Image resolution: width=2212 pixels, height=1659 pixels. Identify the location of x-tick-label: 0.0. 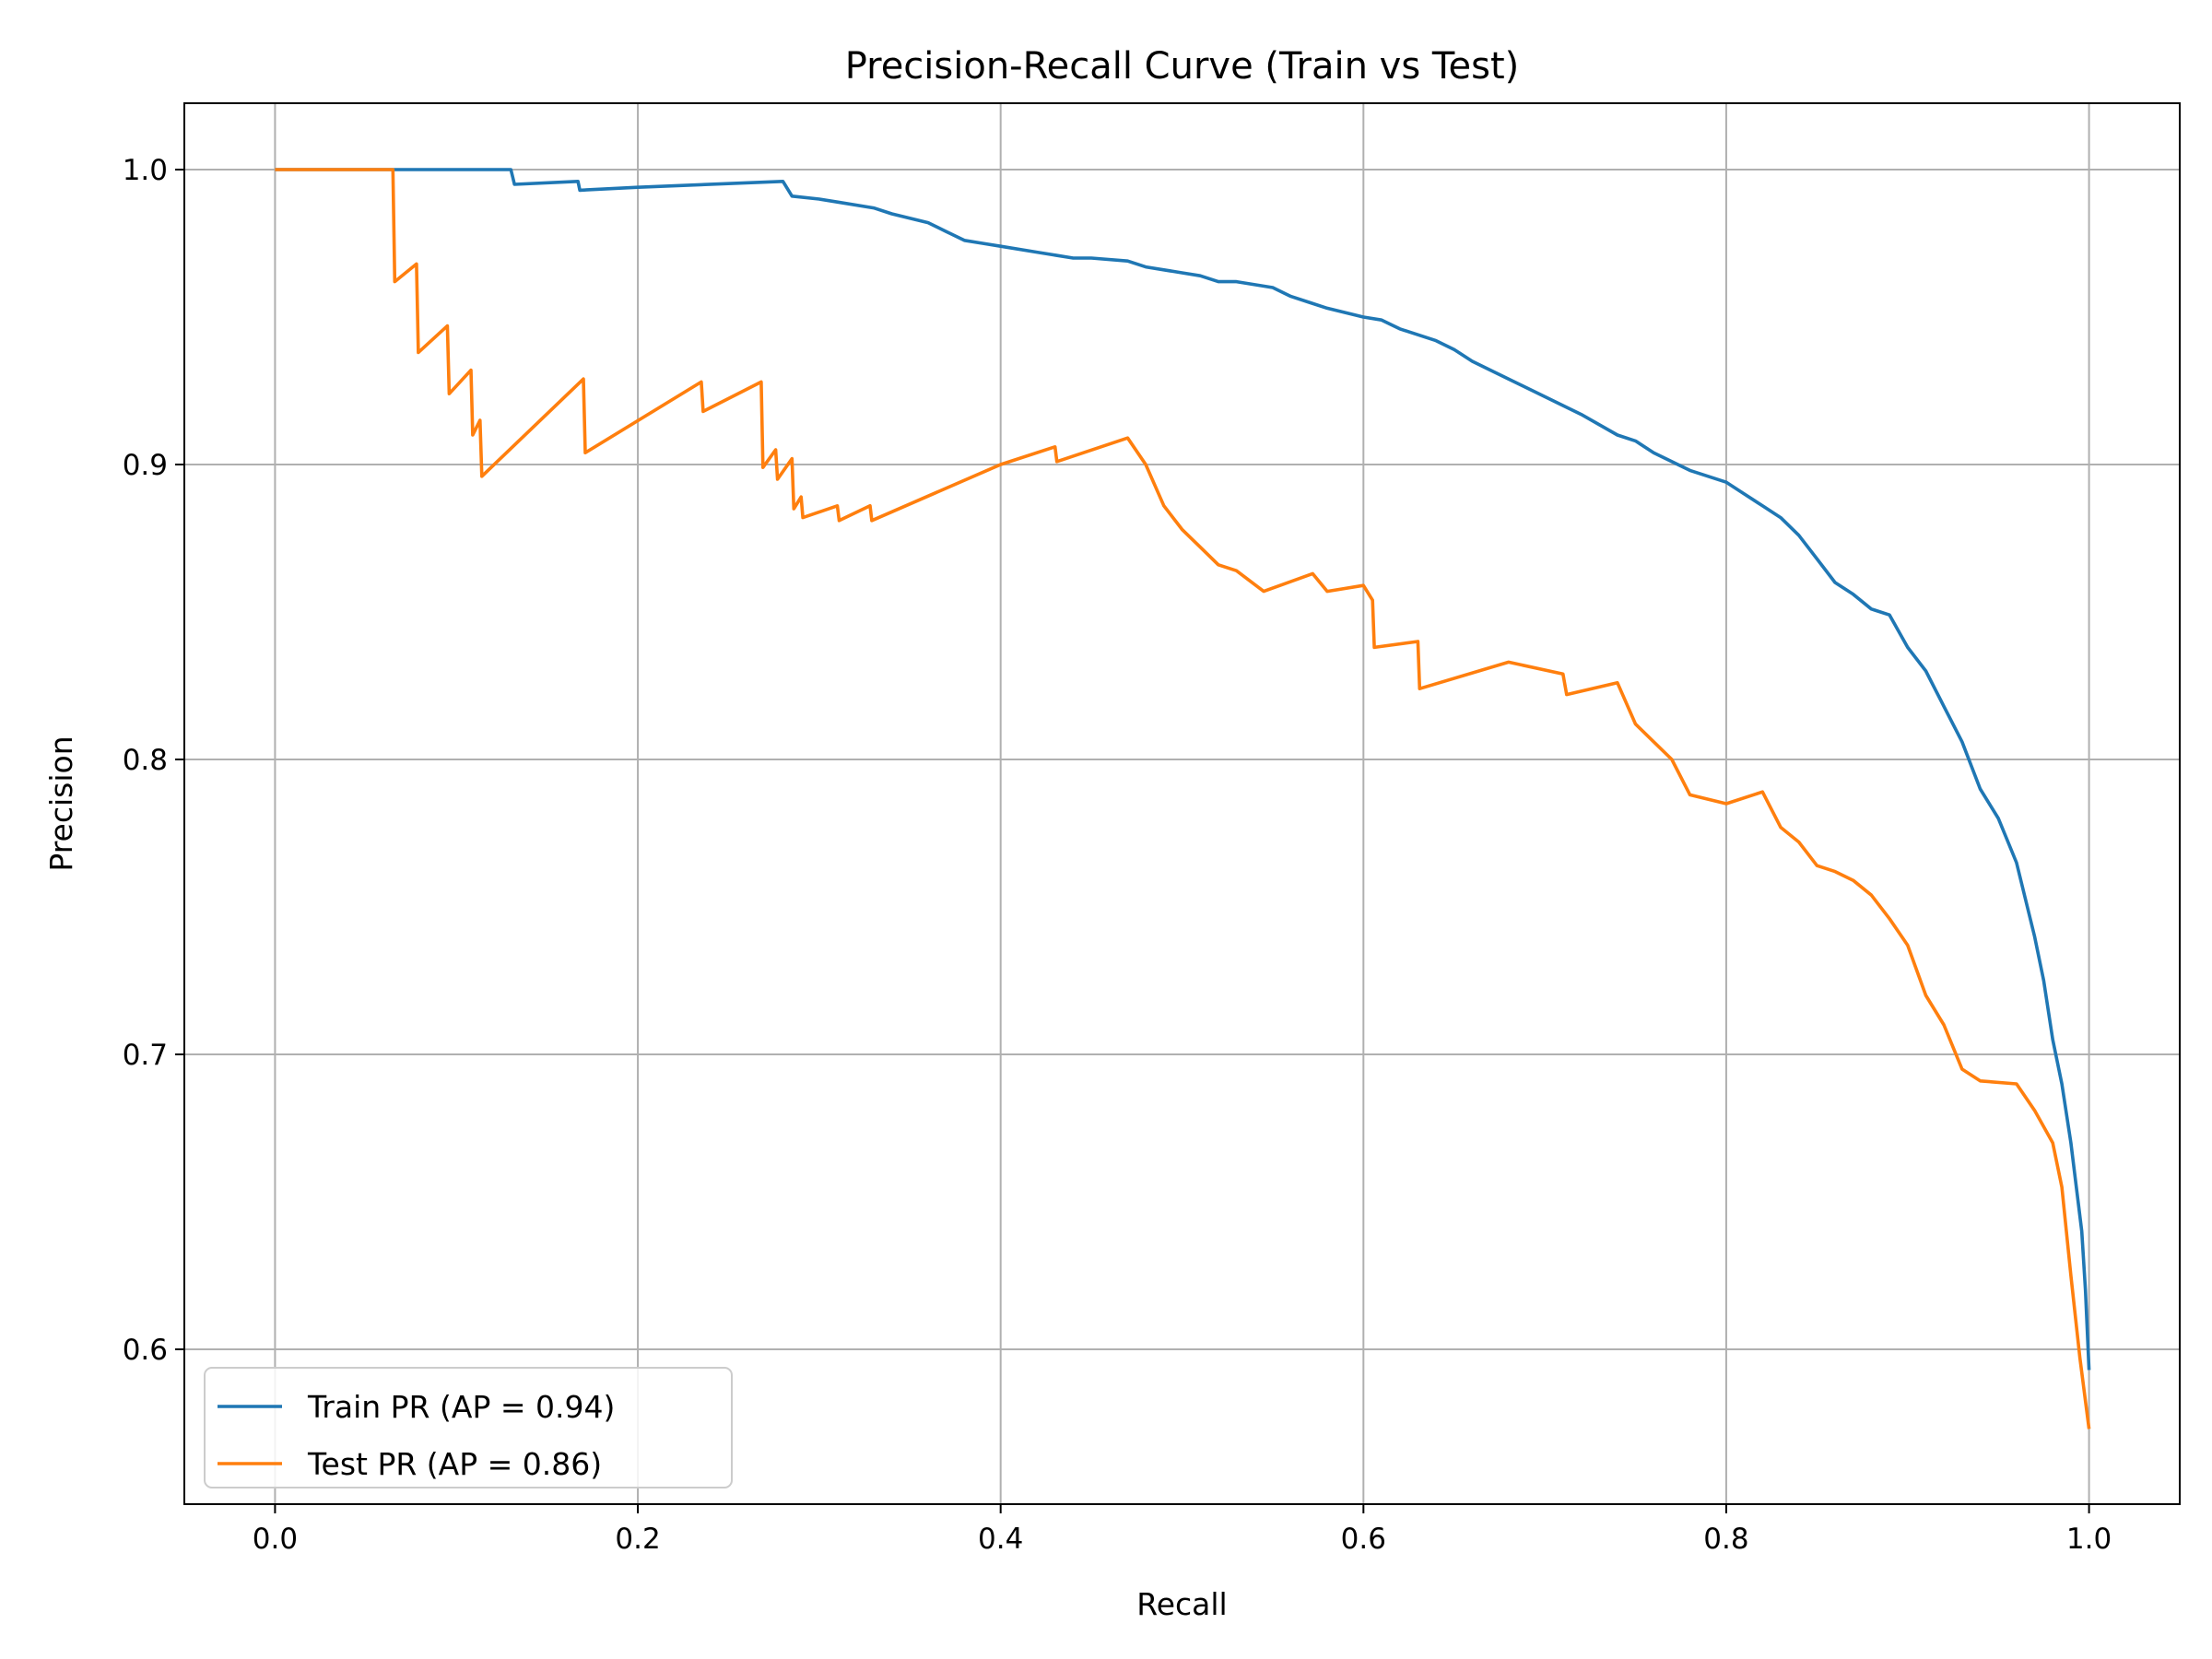
(275, 1539).